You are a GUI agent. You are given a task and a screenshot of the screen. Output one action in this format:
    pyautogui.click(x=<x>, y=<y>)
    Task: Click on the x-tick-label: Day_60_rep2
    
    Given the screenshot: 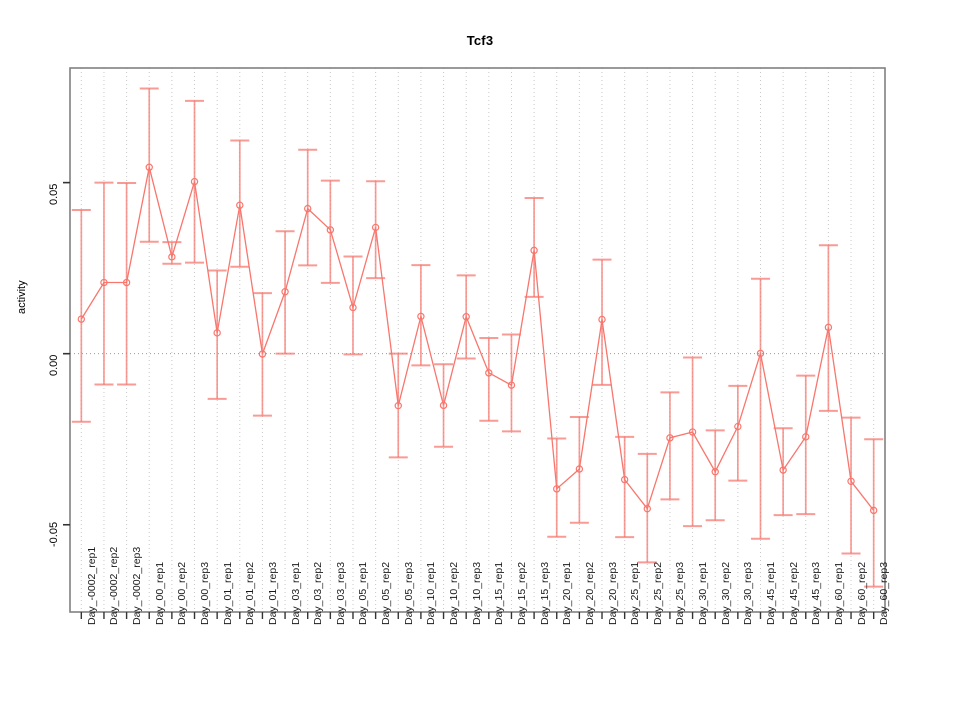 What is the action you would take?
    pyautogui.click(x=861, y=593)
    